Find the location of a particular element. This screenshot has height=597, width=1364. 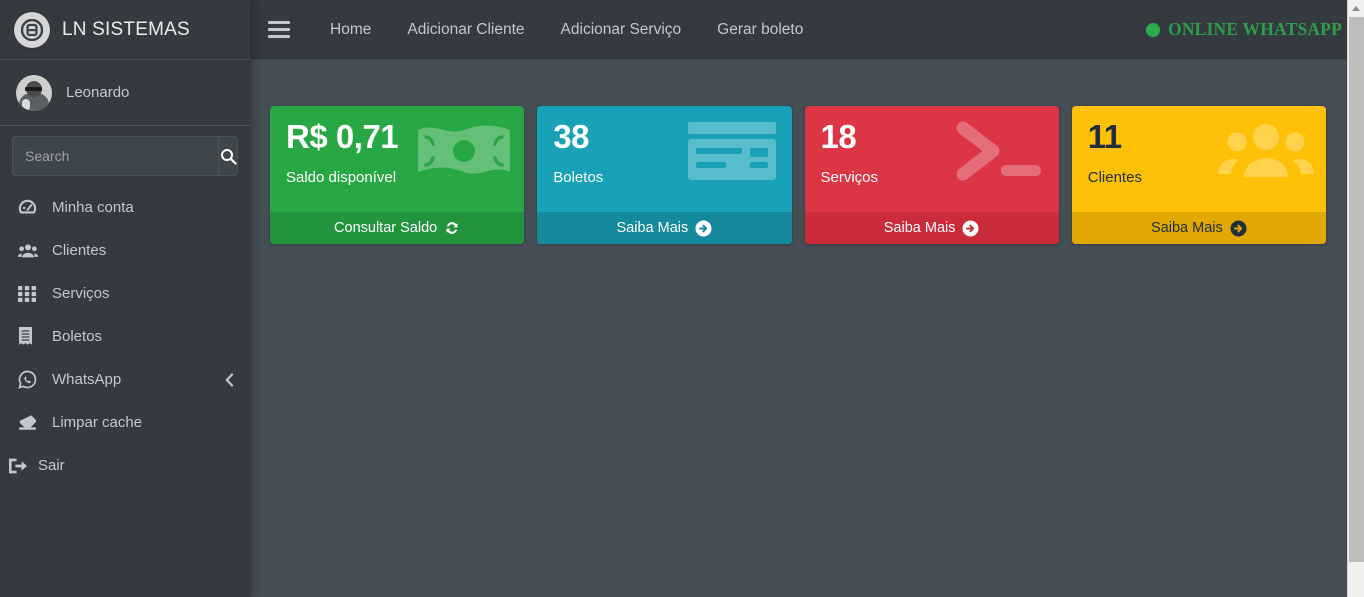

page-scrollbar is located at coordinates (1355, 298).